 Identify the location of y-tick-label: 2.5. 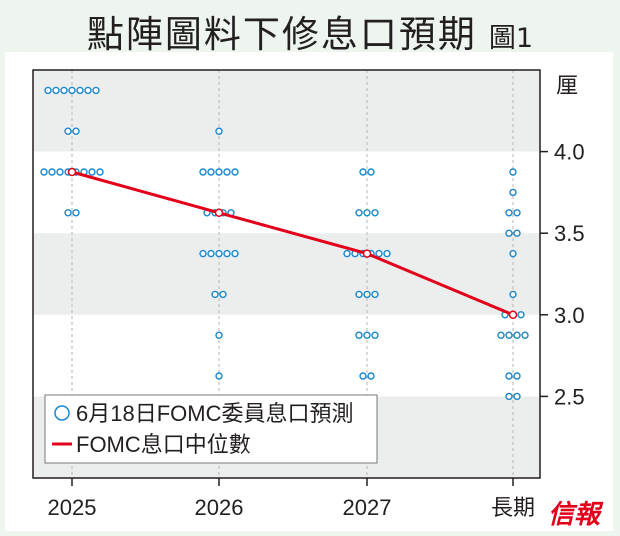
(569, 396).